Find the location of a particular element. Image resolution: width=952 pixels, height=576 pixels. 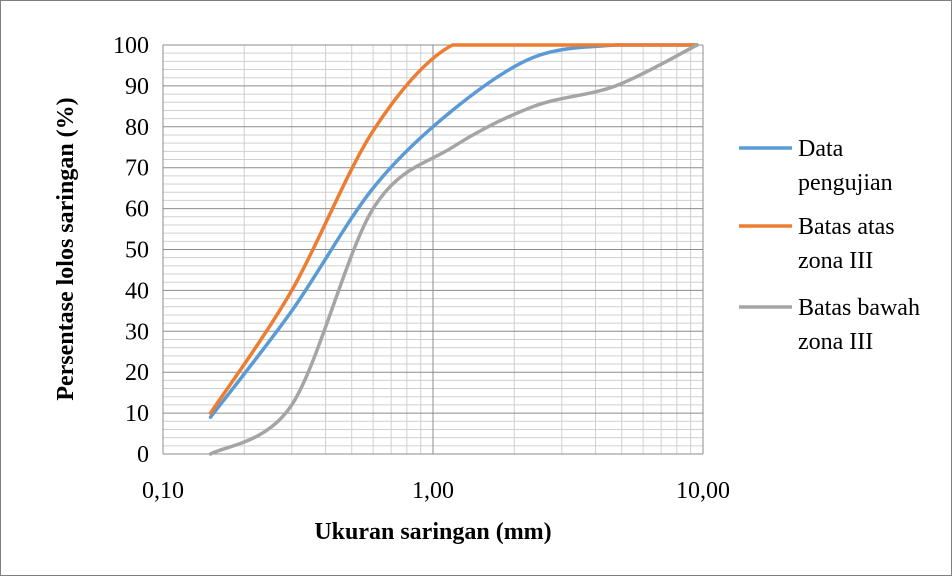

y-tick-label: 40 is located at coordinates (137, 291).